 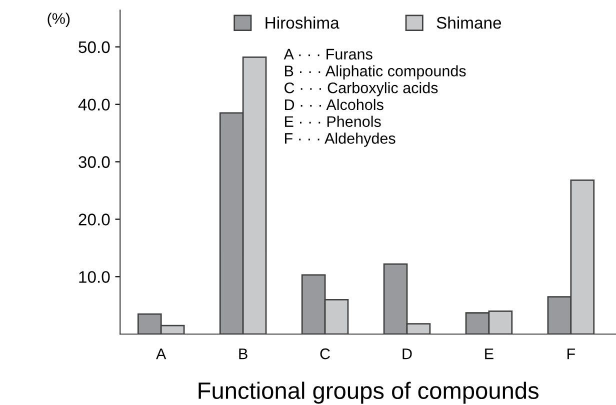 I want to click on x-axis-title: Functional groups of compounds, so click(x=368, y=393).